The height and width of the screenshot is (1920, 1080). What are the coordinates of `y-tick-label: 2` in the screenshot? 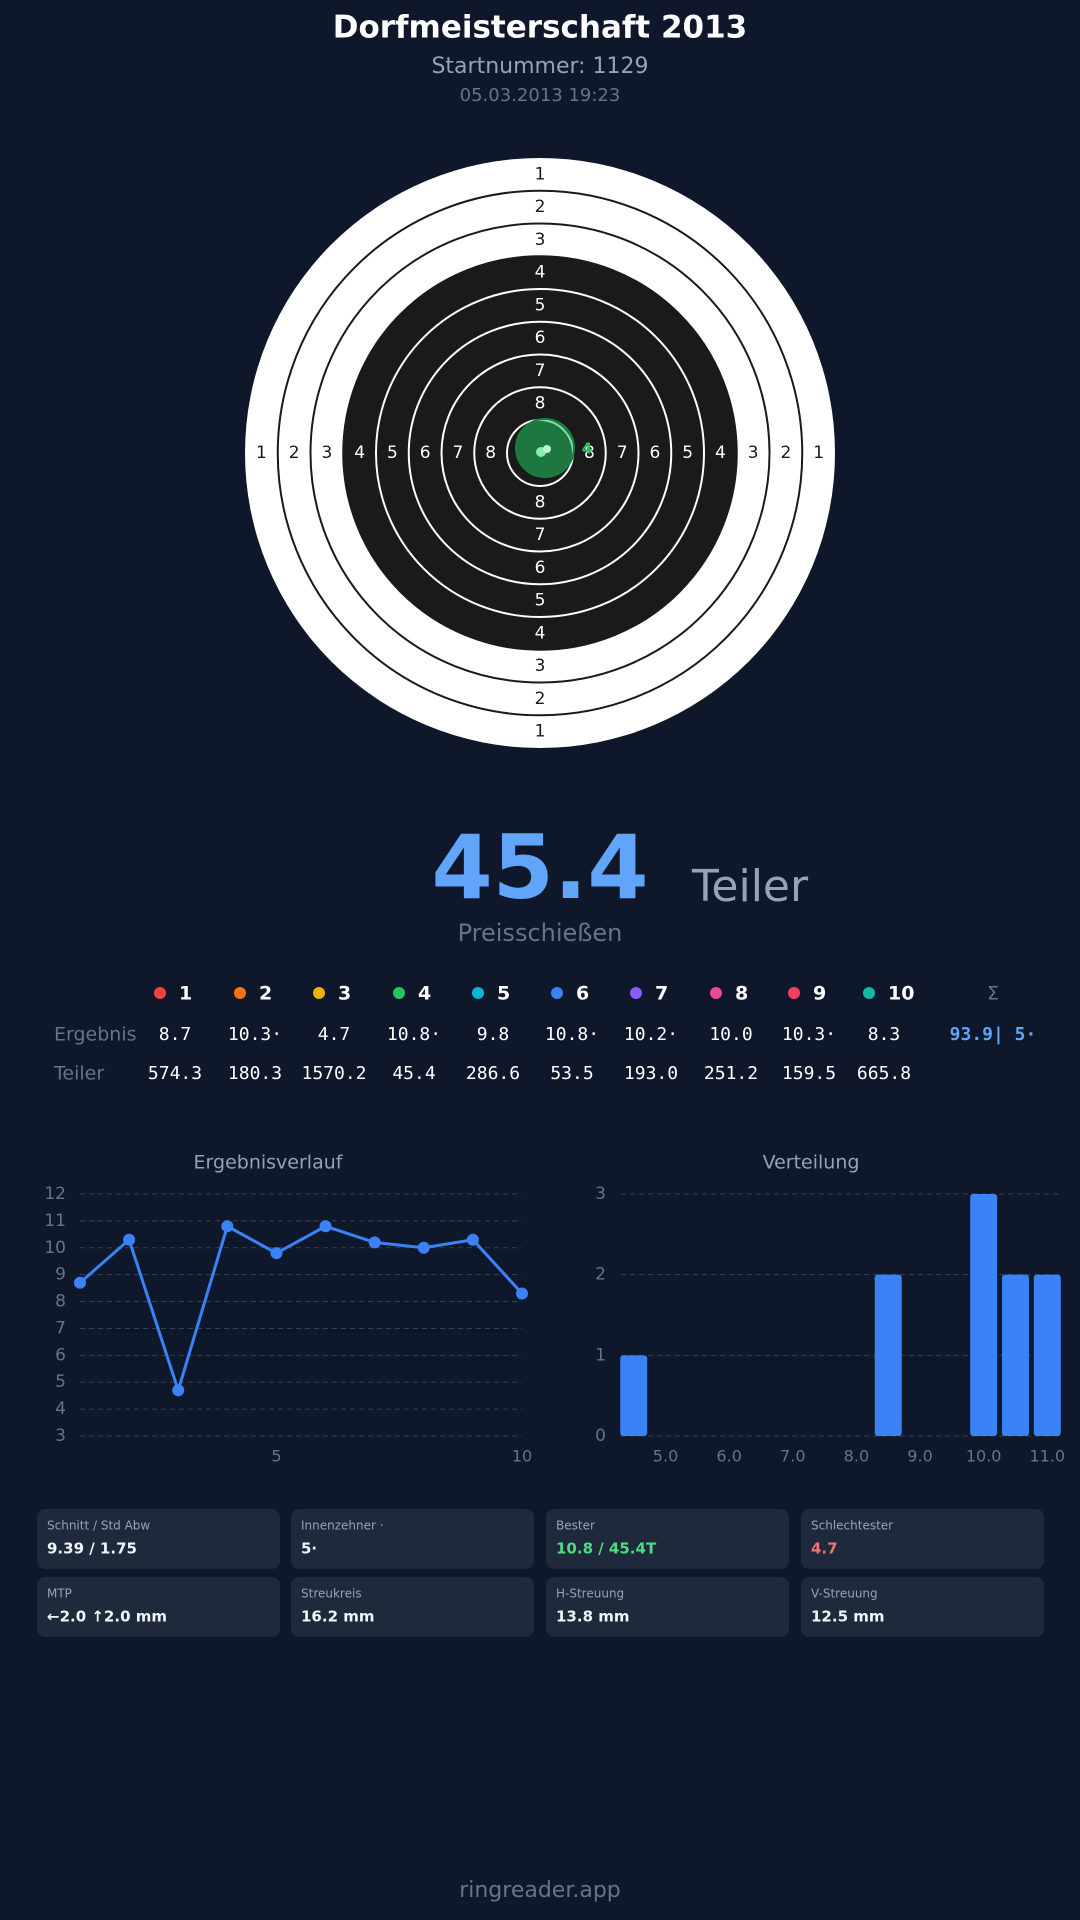 It's located at (600, 1275).